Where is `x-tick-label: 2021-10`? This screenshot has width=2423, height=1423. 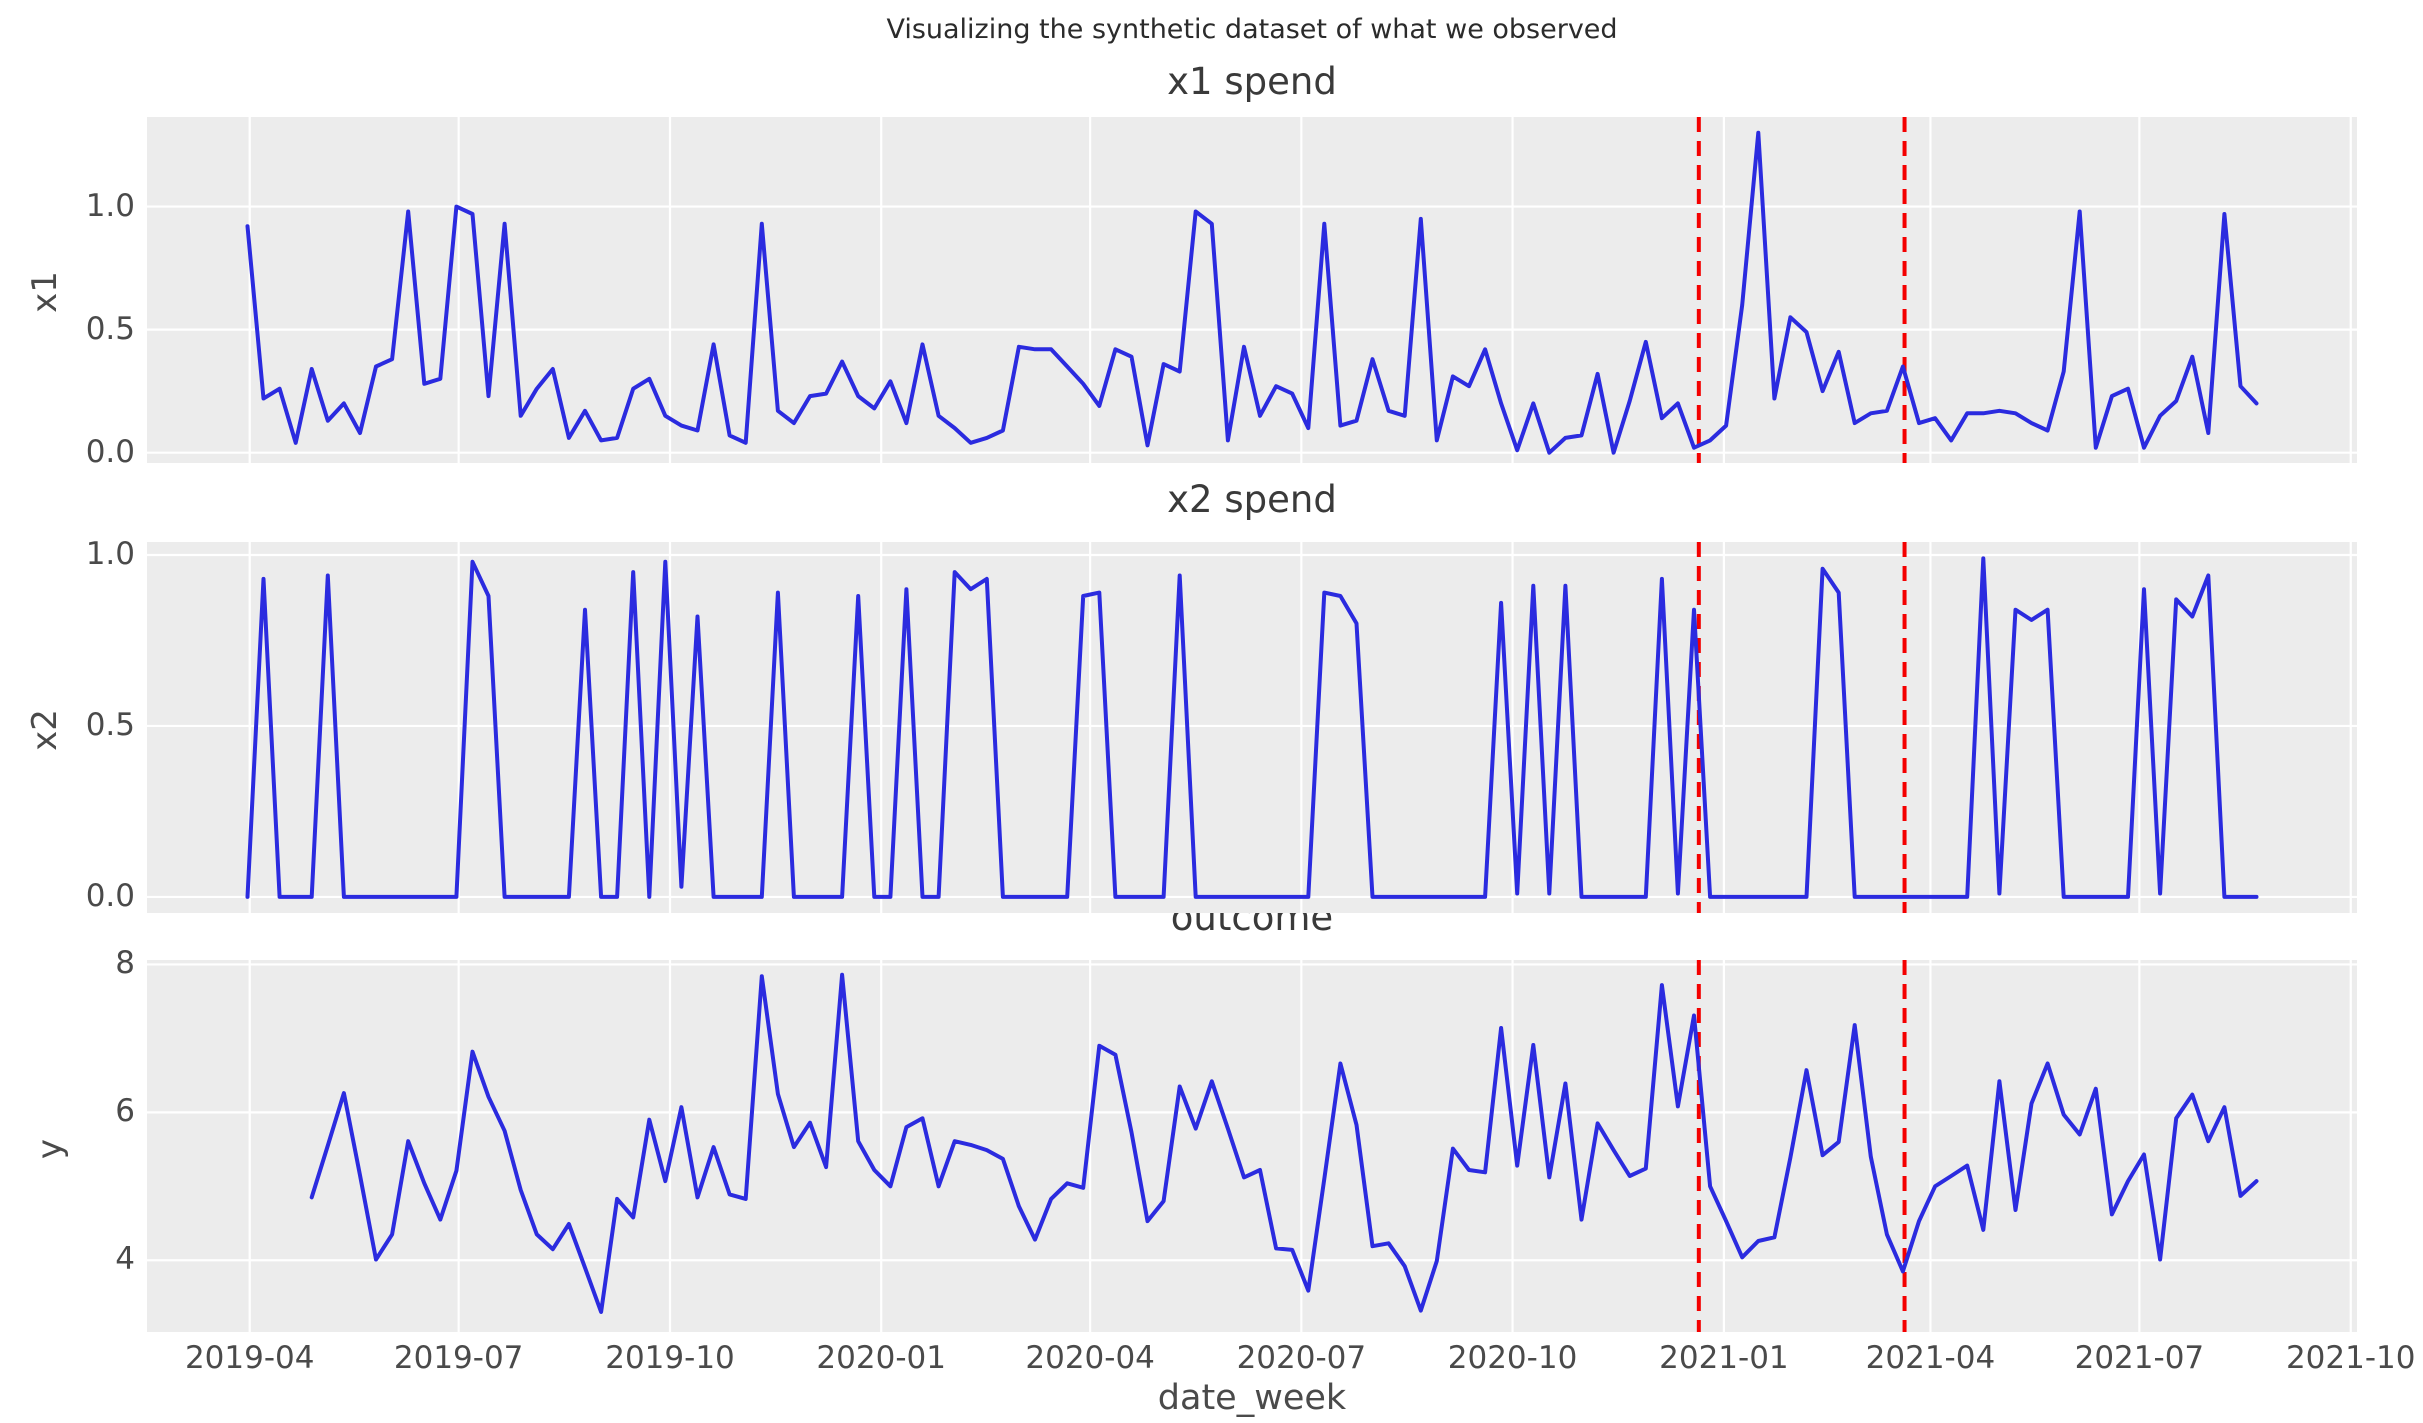 x-tick-label: 2021-10 is located at coordinates (2350, 1358).